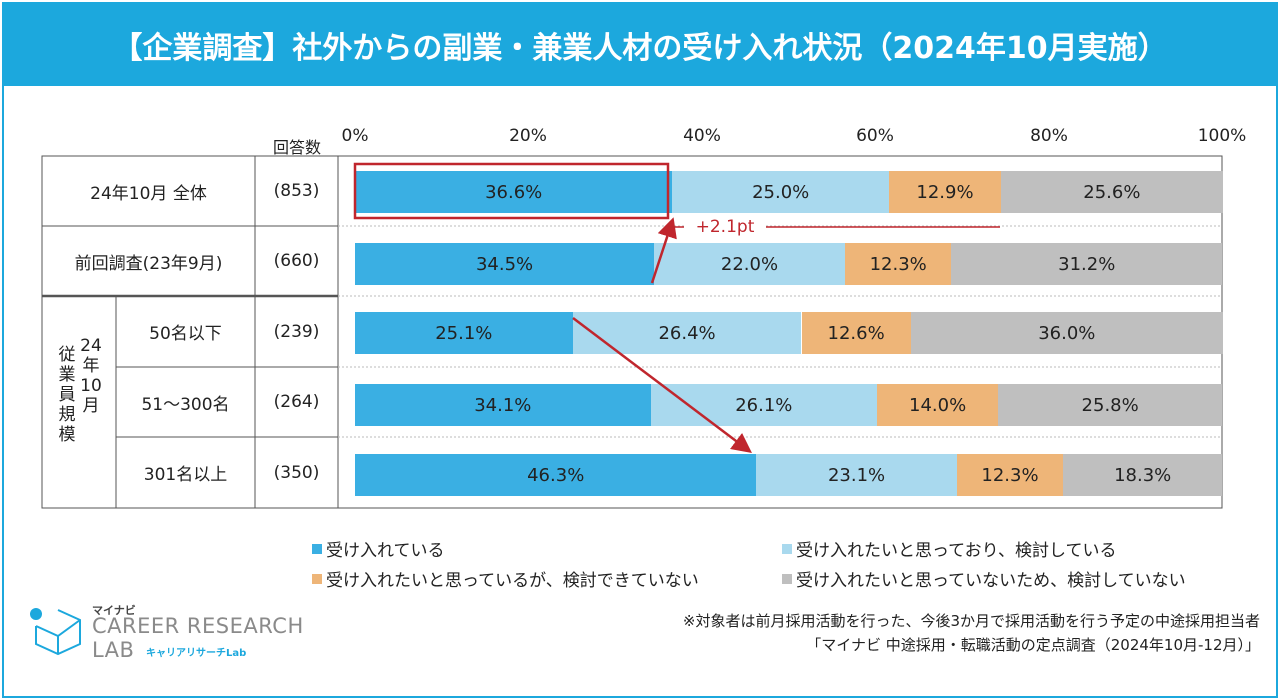 The width and height of the screenshot is (1280, 700). What do you see at coordinates (296, 331) in the screenshot?
I see `response-count: (239)` at bounding box center [296, 331].